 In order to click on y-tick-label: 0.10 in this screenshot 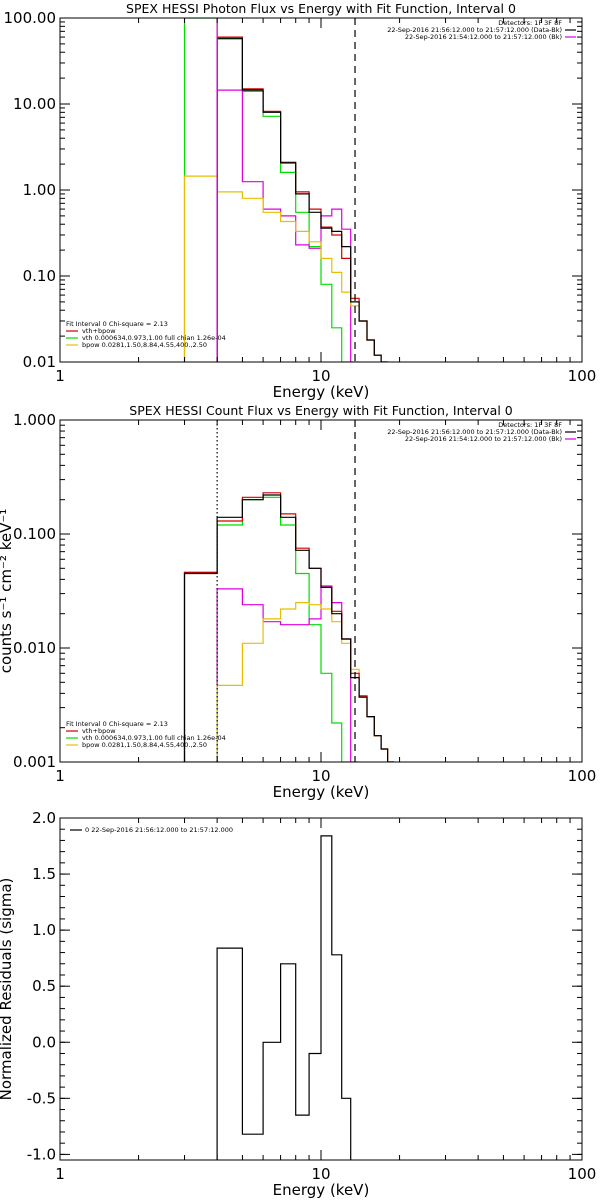, I will do `click(39, 276)`.